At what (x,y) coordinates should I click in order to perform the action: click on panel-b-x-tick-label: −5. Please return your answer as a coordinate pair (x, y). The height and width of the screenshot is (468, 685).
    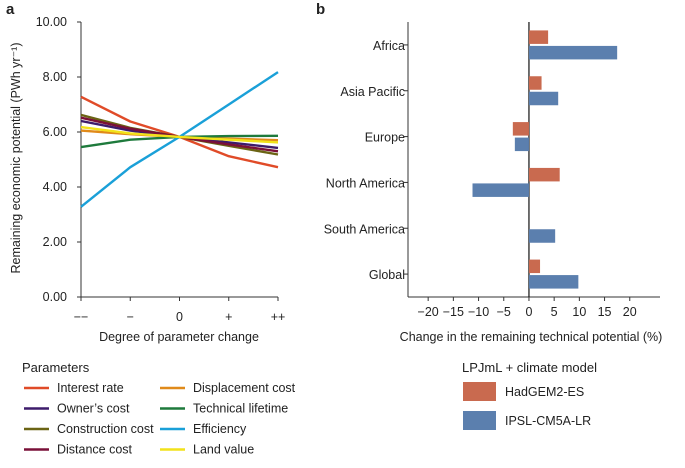
    Looking at the image, I should click on (504, 312).